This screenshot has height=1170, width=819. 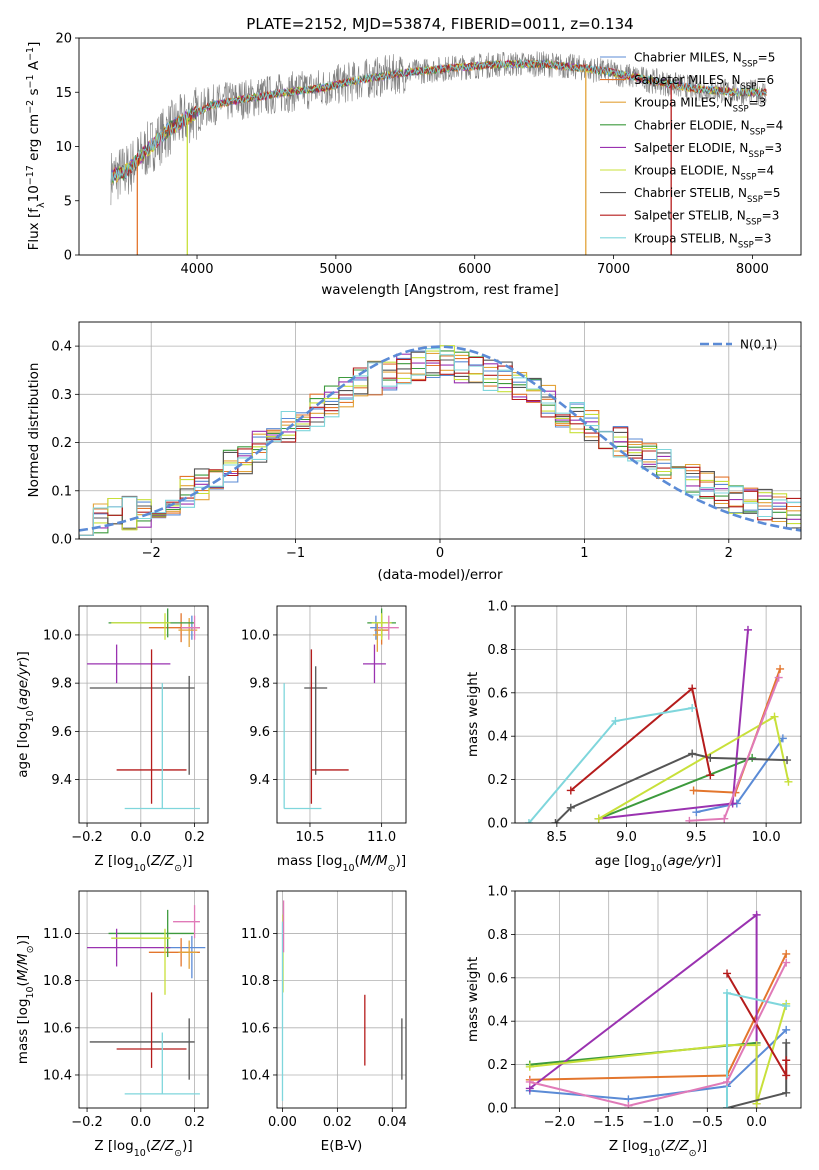 I want to click on x-tick-label: 0.02, so click(x=337, y=1122).